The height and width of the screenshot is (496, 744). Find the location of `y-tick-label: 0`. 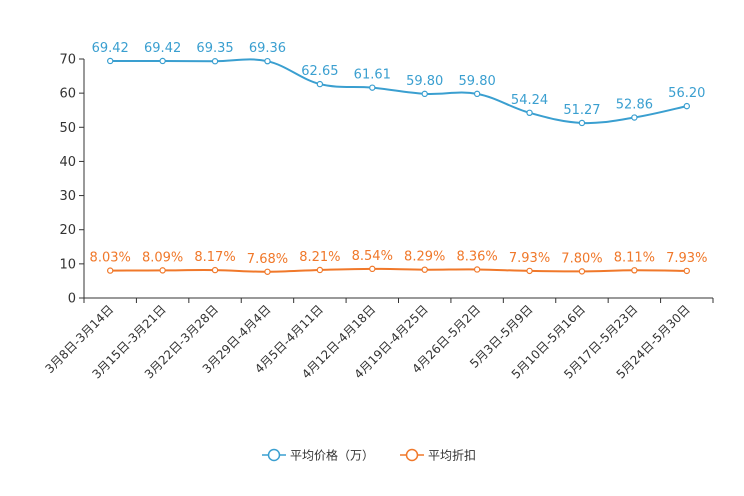

y-tick-label: 0 is located at coordinates (72, 299).